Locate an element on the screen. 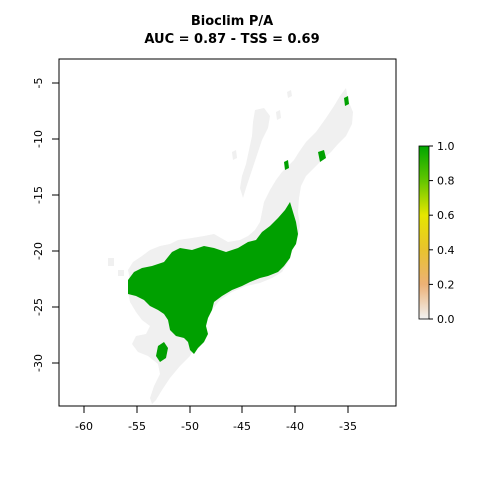 The width and height of the screenshot is (480, 480). legend-label: 0.2 is located at coordinates (446, 284).